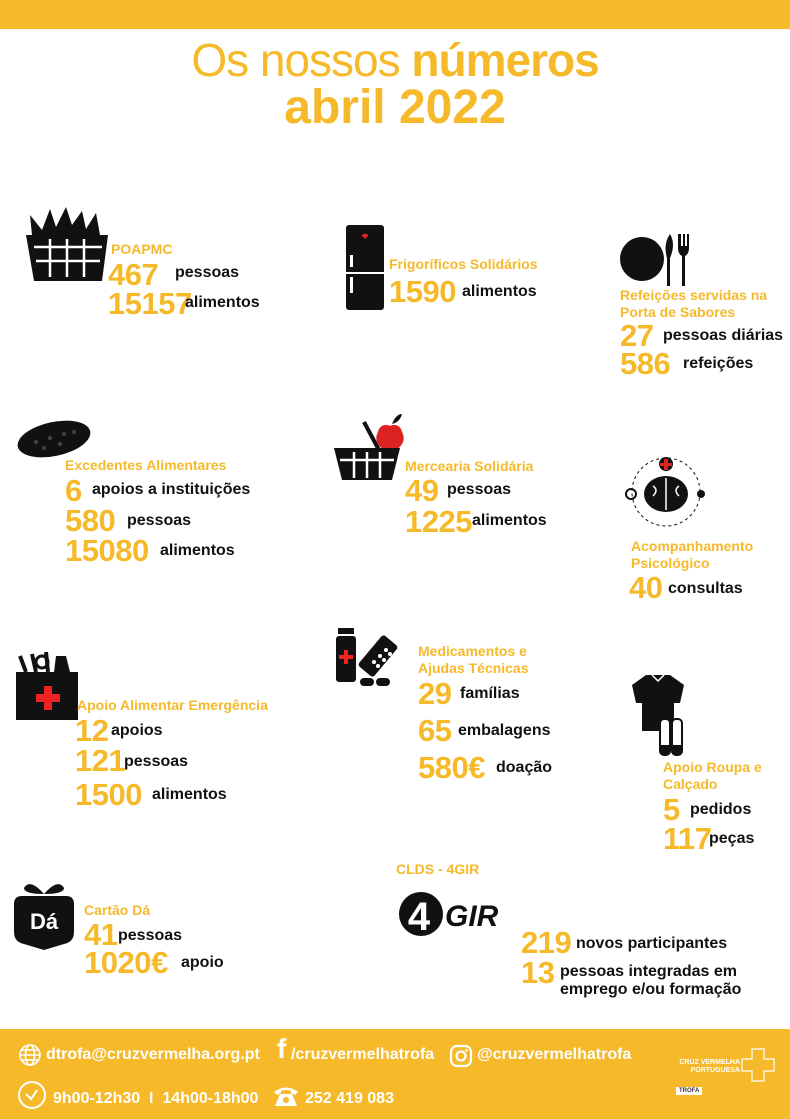 The width and height of the screenshot is (790, 1119). What do you see at coordinates (705, 588) in the screenshot?
I see `stat-unit: consultas` at bounding box center [705, 588].